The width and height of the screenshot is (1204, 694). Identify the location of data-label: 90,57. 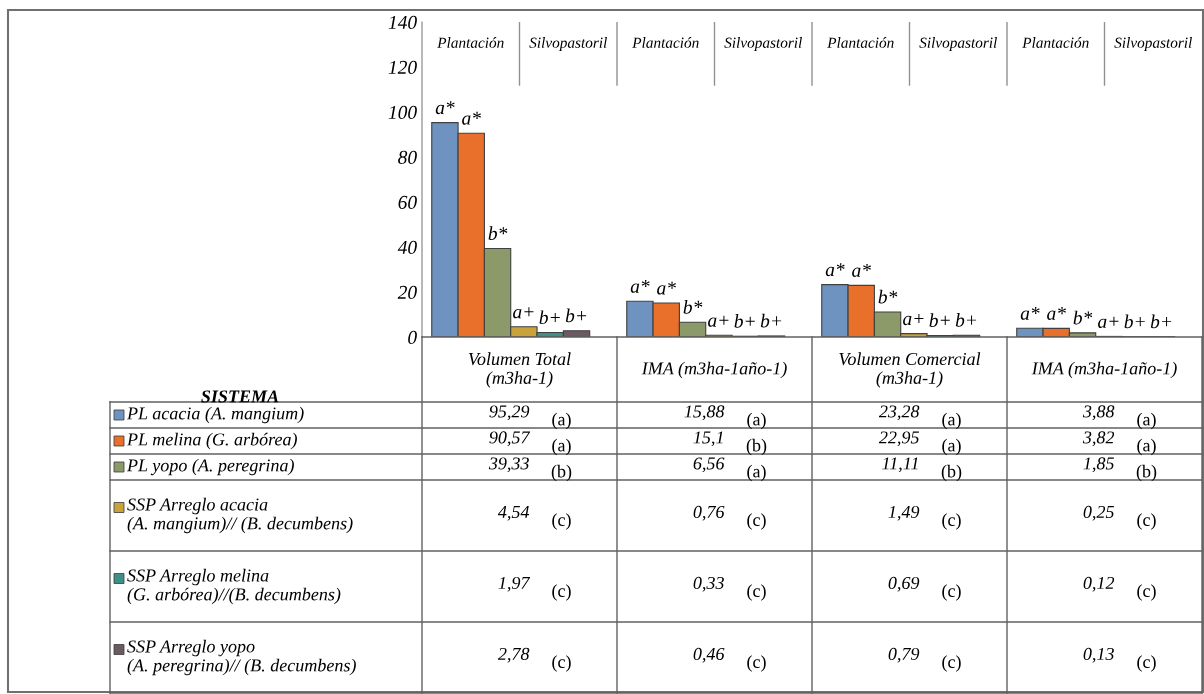
(510, 439).